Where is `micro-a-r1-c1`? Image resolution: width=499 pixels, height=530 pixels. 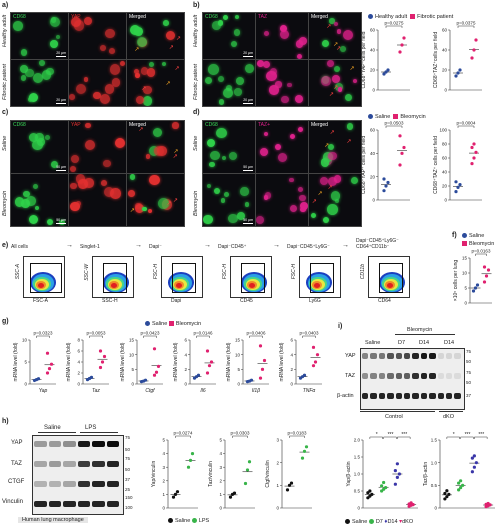 micro-a-r1-c1 is located at coordinates (97, 83).